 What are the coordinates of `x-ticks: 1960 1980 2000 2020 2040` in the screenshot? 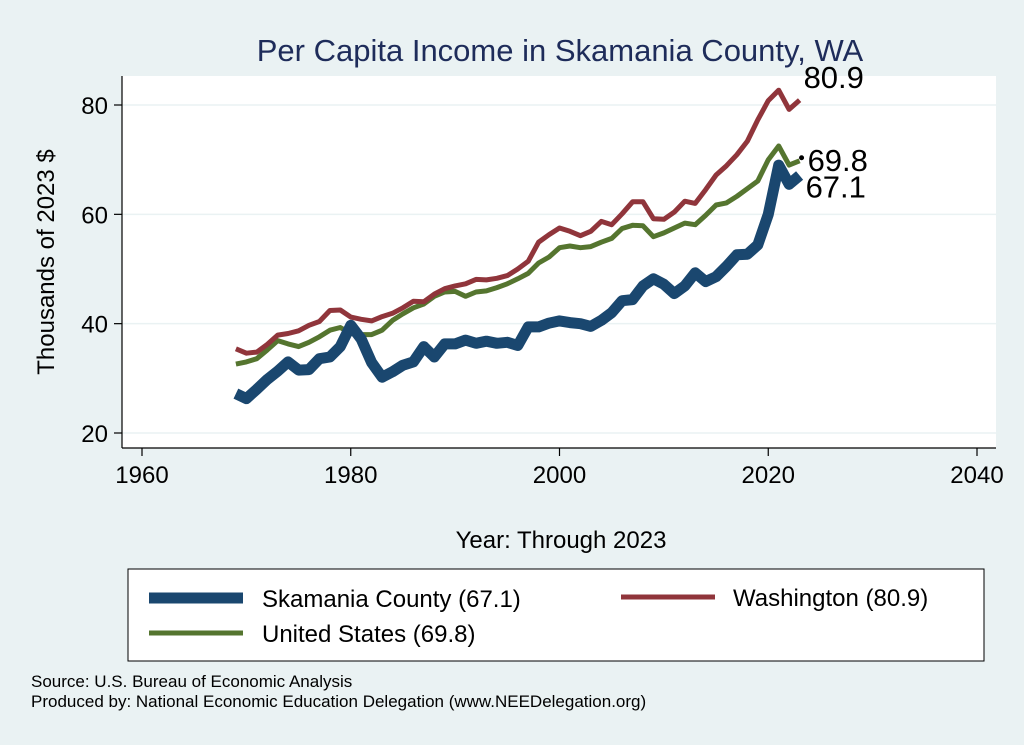 It's located at (559, 468).